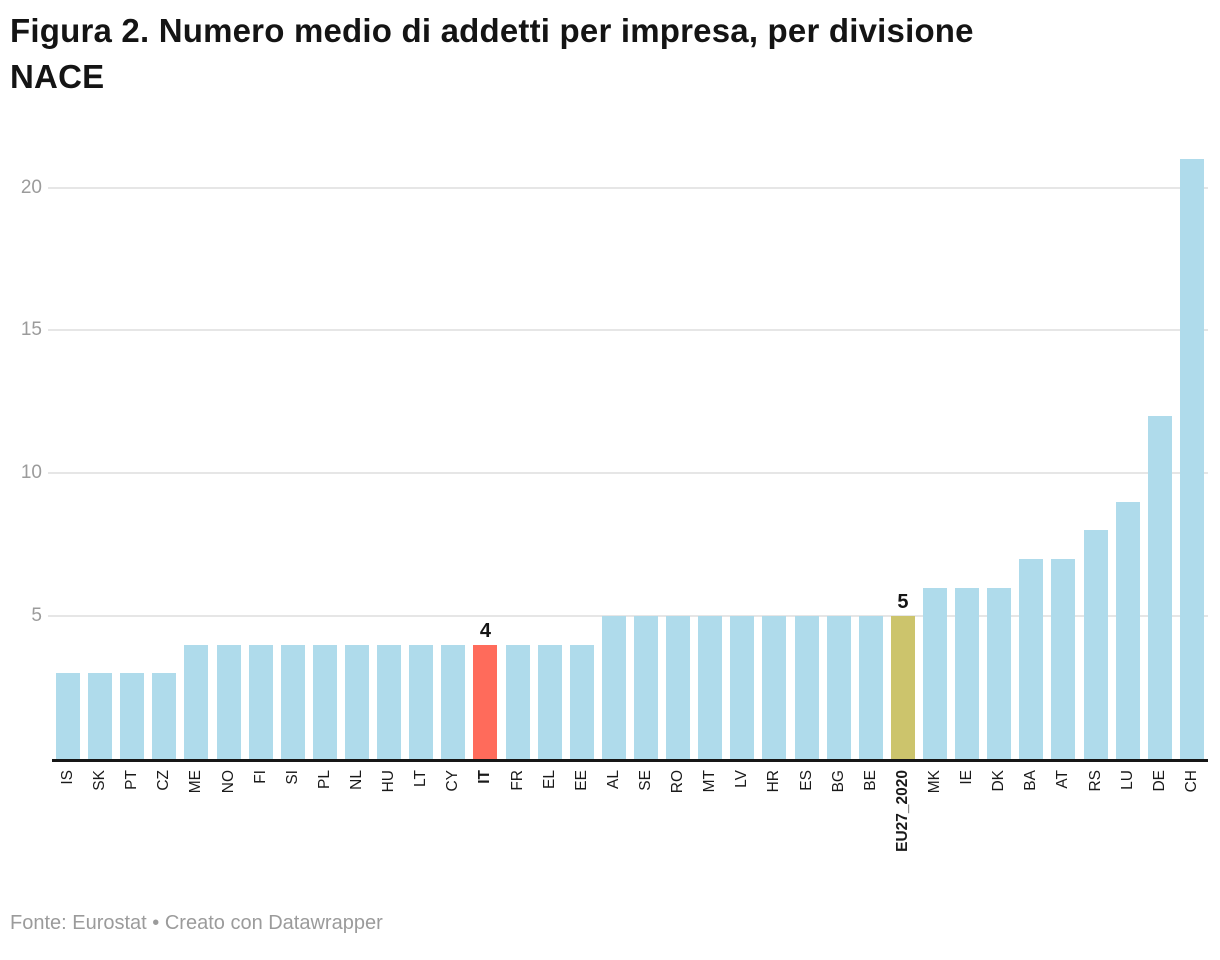 This screenshot has width=1220, height=960. Describe the element at coordinates (228, 701) in the screenshot. I see `bar-NO` at that location.